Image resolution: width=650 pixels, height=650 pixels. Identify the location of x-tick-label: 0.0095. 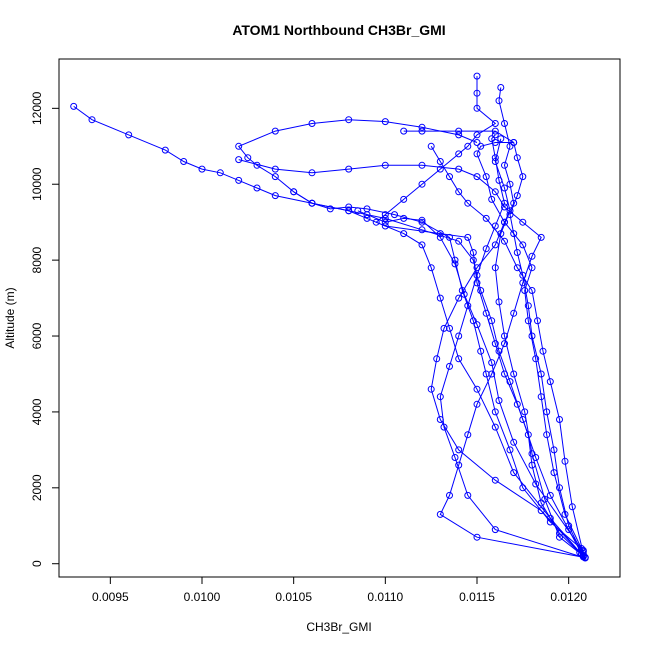
(110, 597).